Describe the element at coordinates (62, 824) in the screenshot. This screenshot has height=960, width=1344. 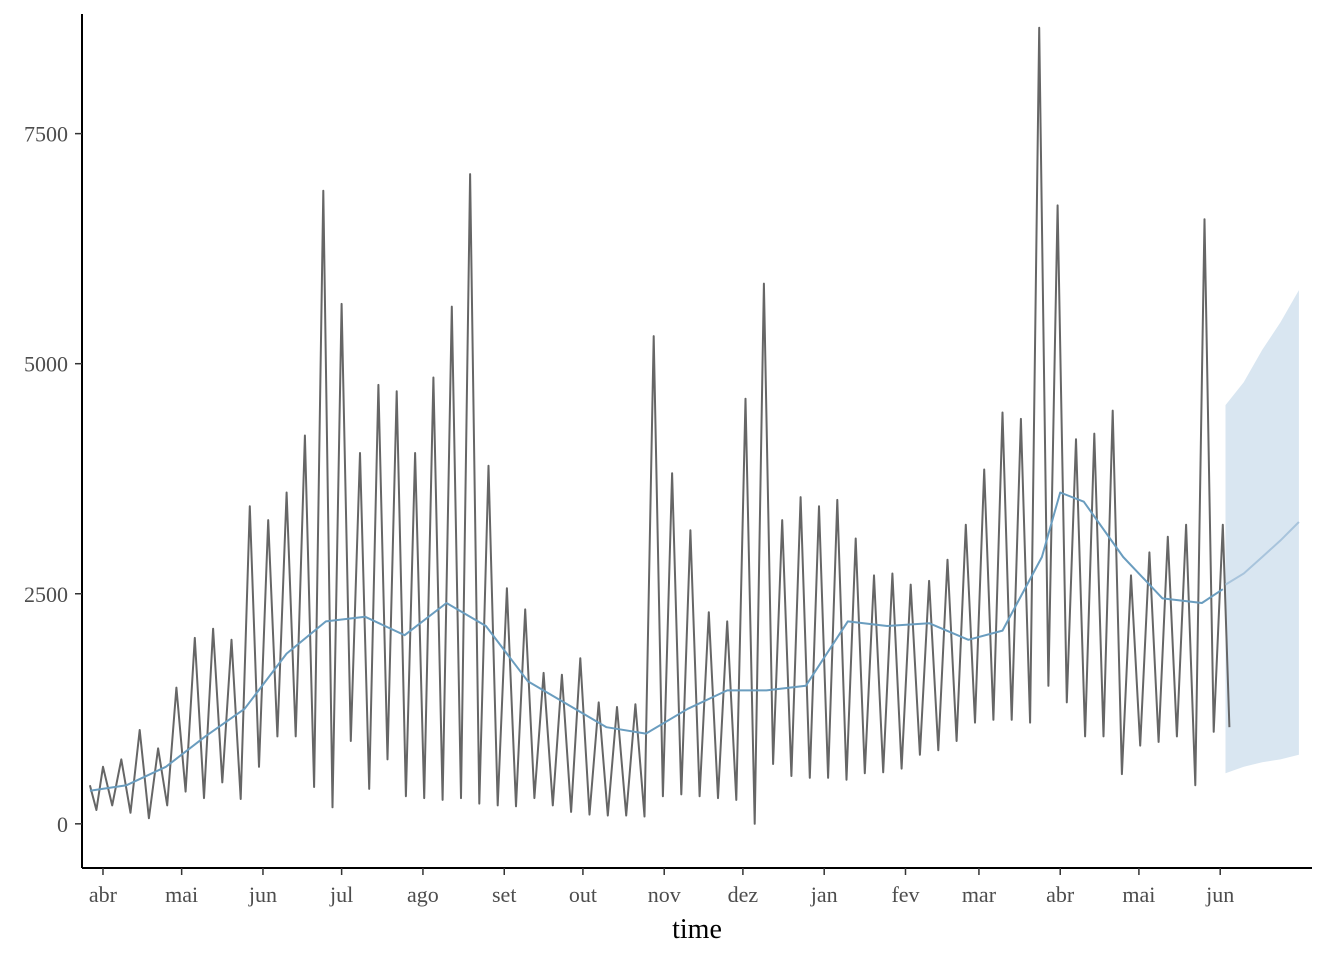
I see `y-tick-label: 0` at that location.